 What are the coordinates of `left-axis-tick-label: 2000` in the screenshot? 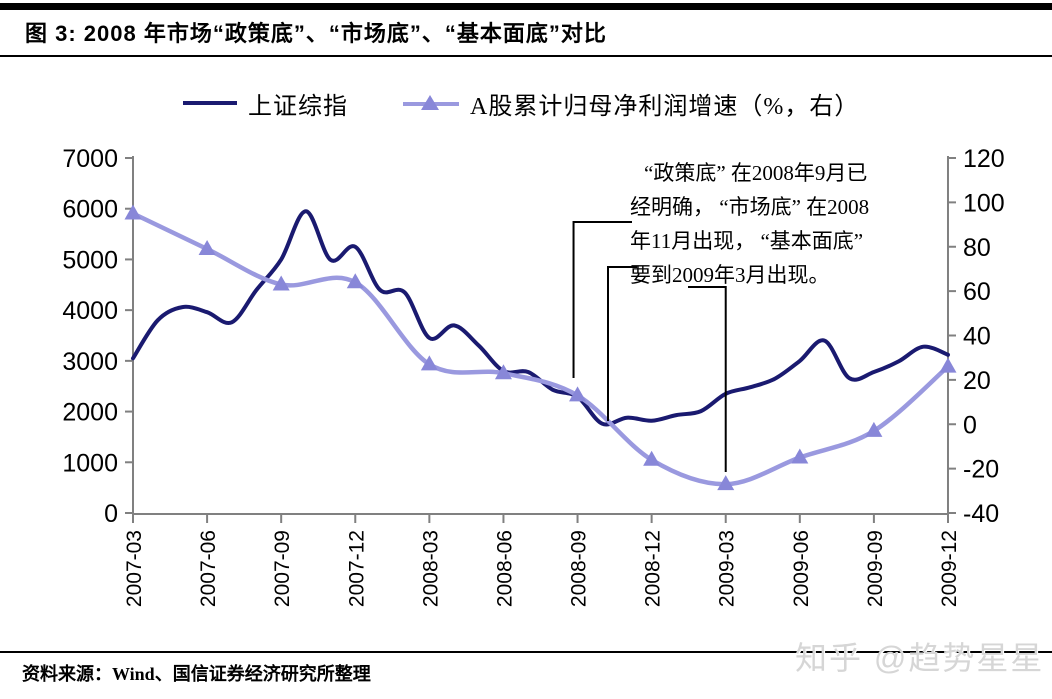 It's located at (90, 413).